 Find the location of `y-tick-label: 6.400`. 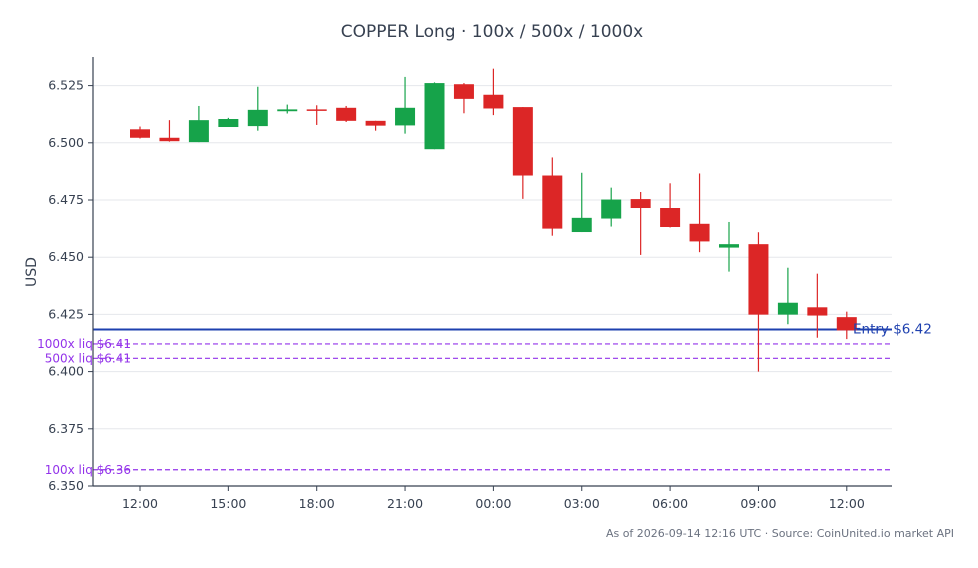

y-tick-label: 6.400 is located at coordinates (66, 371).